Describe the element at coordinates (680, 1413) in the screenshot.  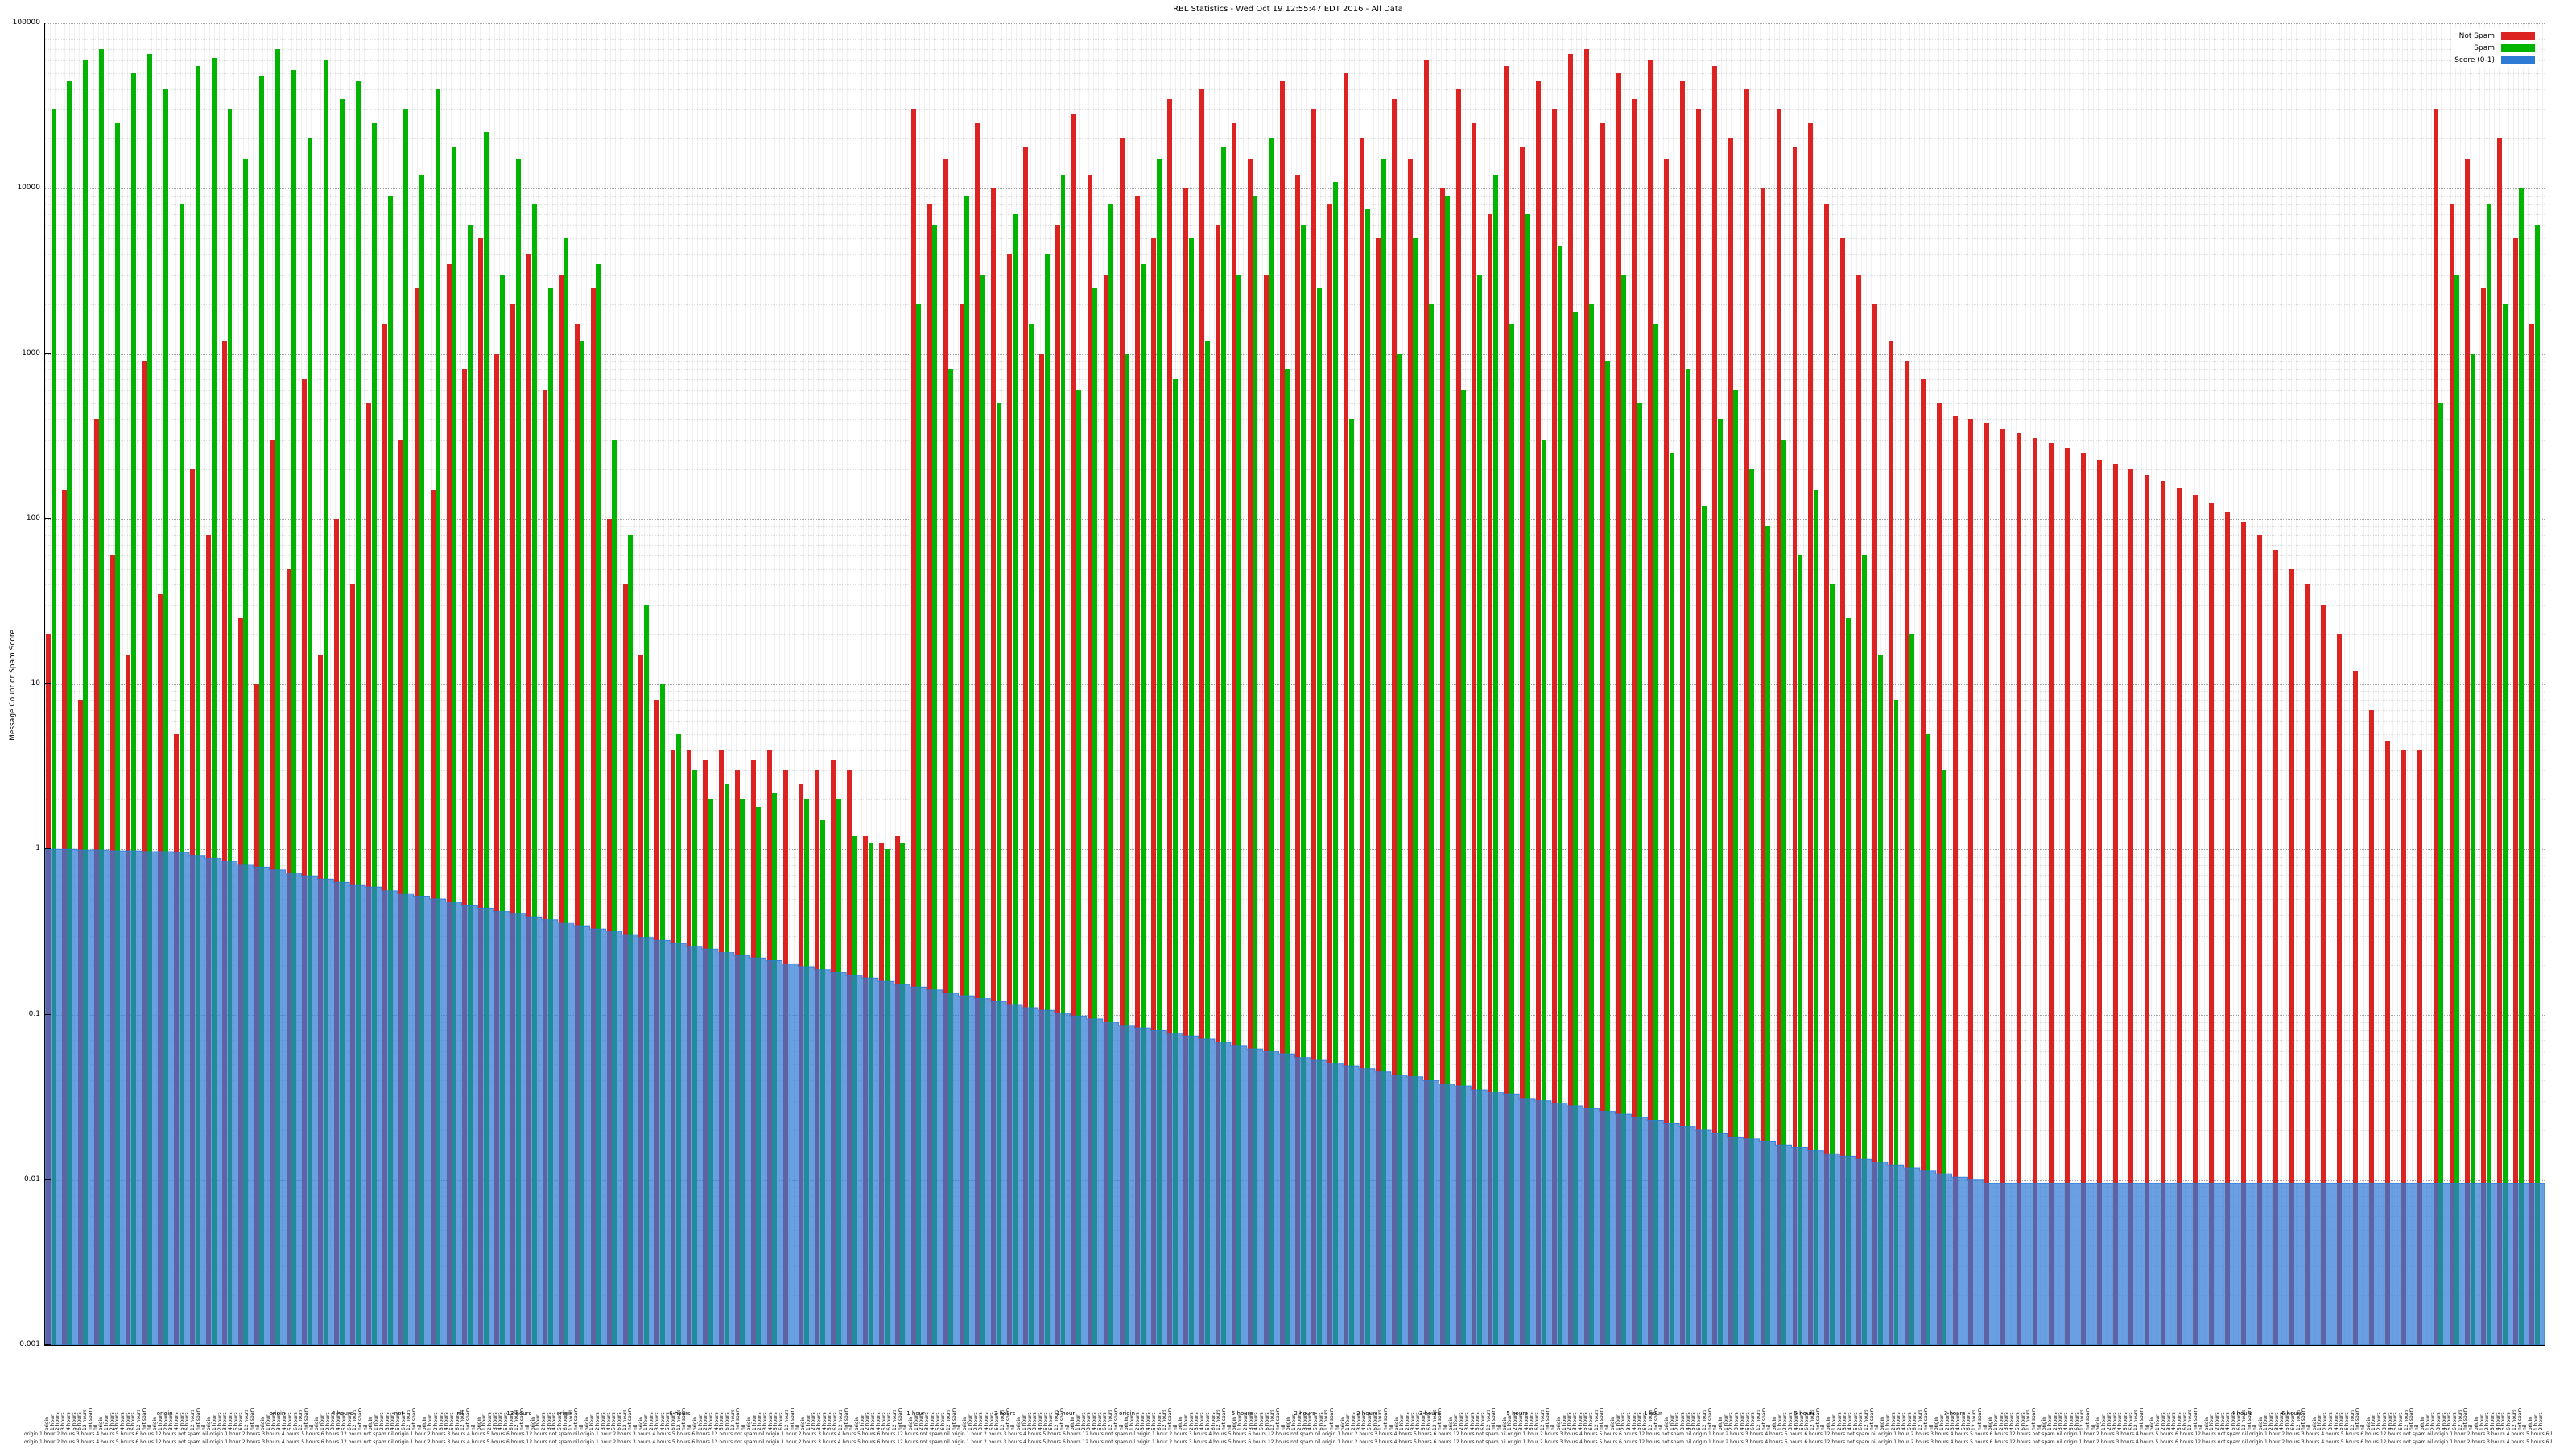
I see `x-axis-callout: 6 hours` at that location.